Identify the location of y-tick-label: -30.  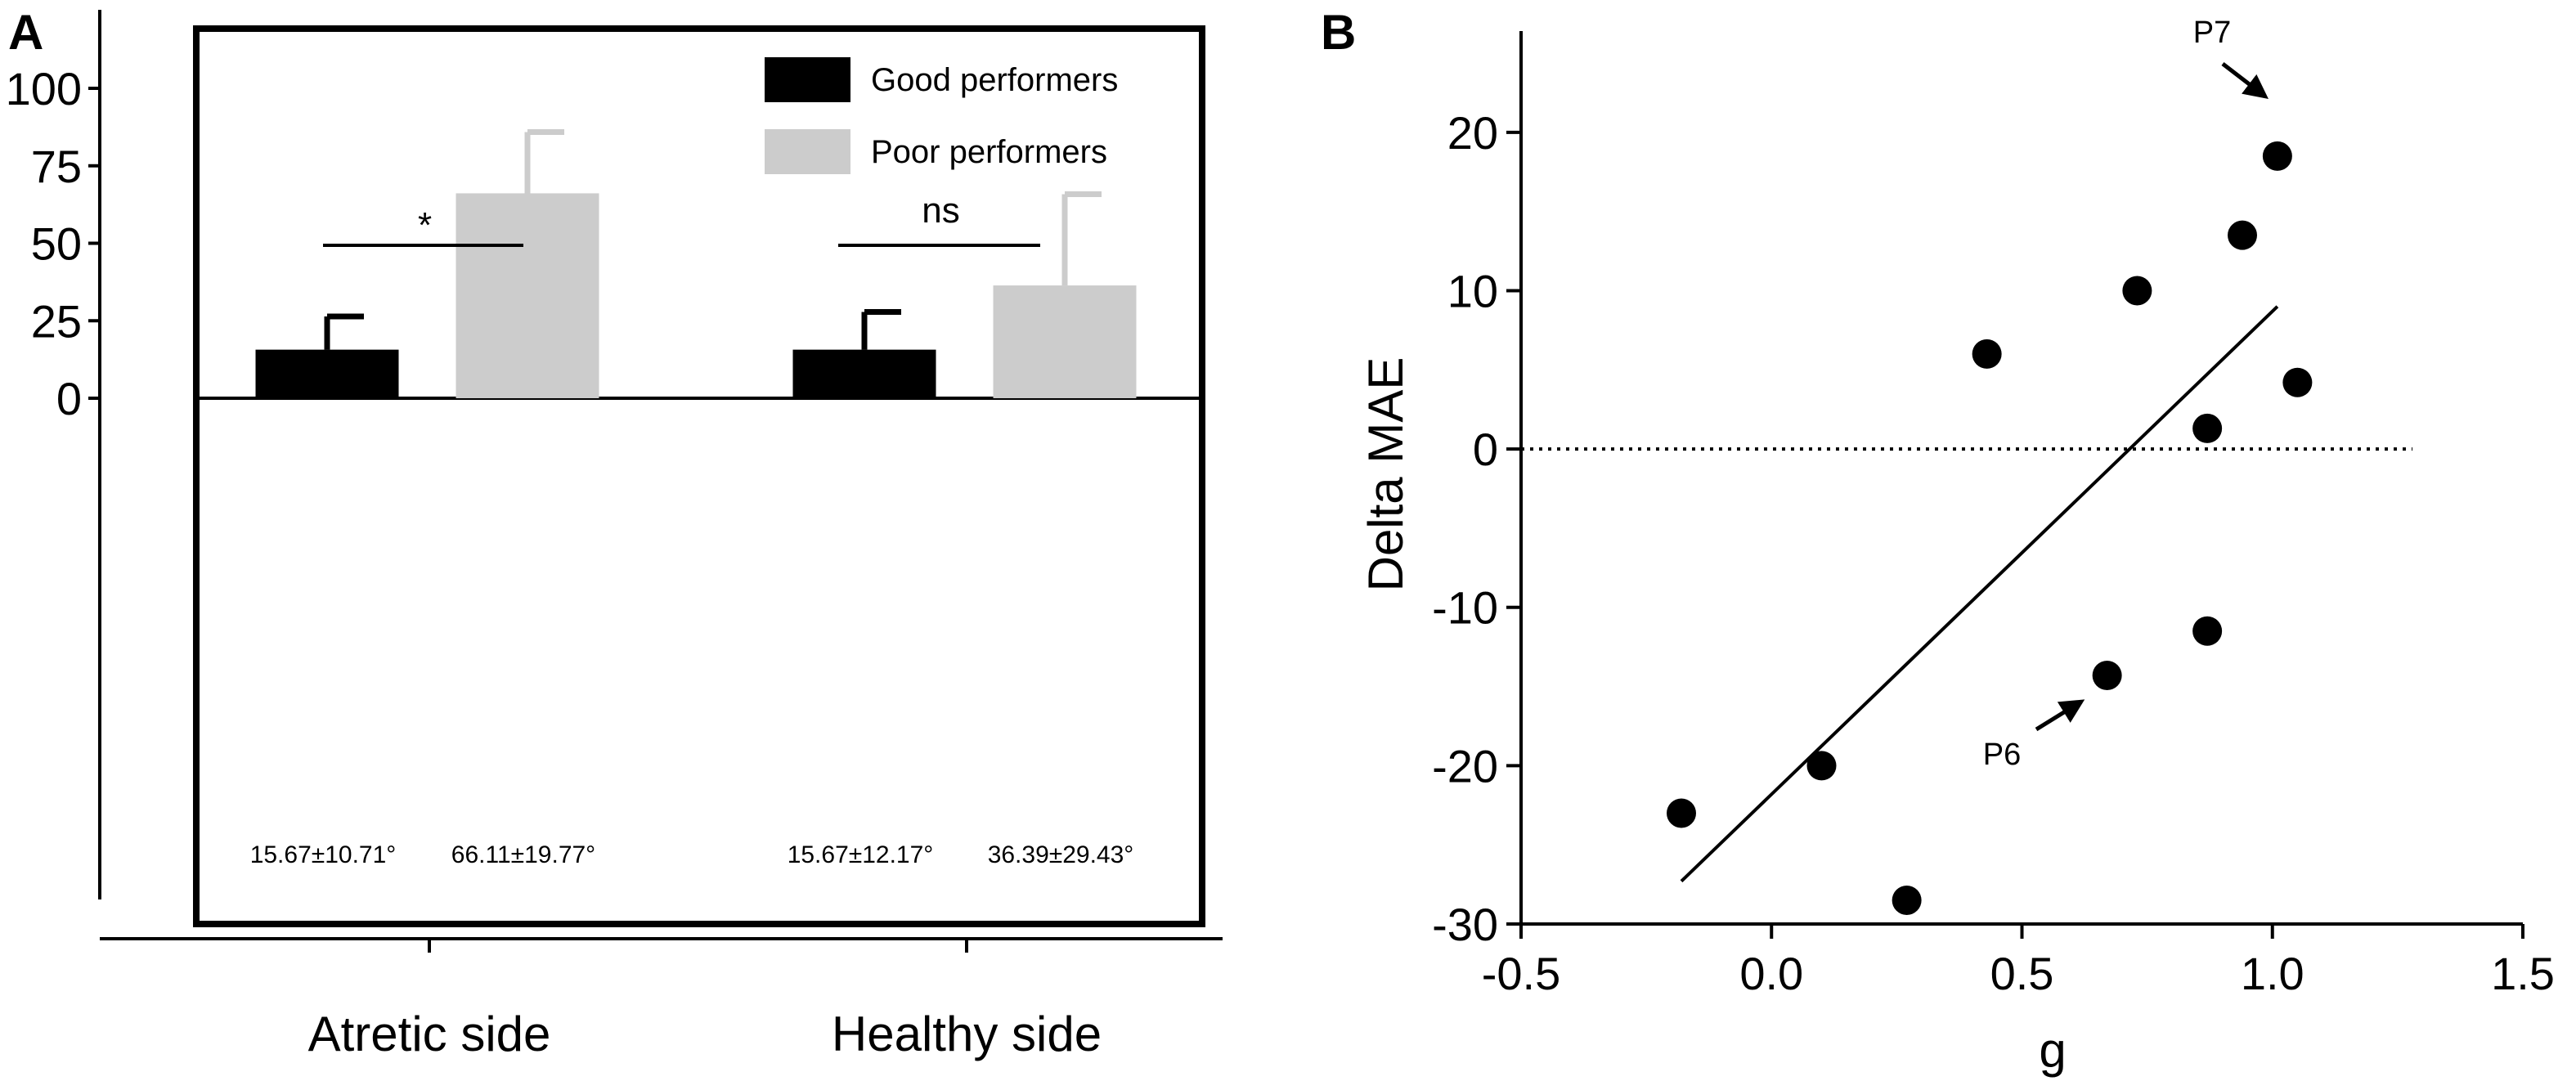
(1465, 924).